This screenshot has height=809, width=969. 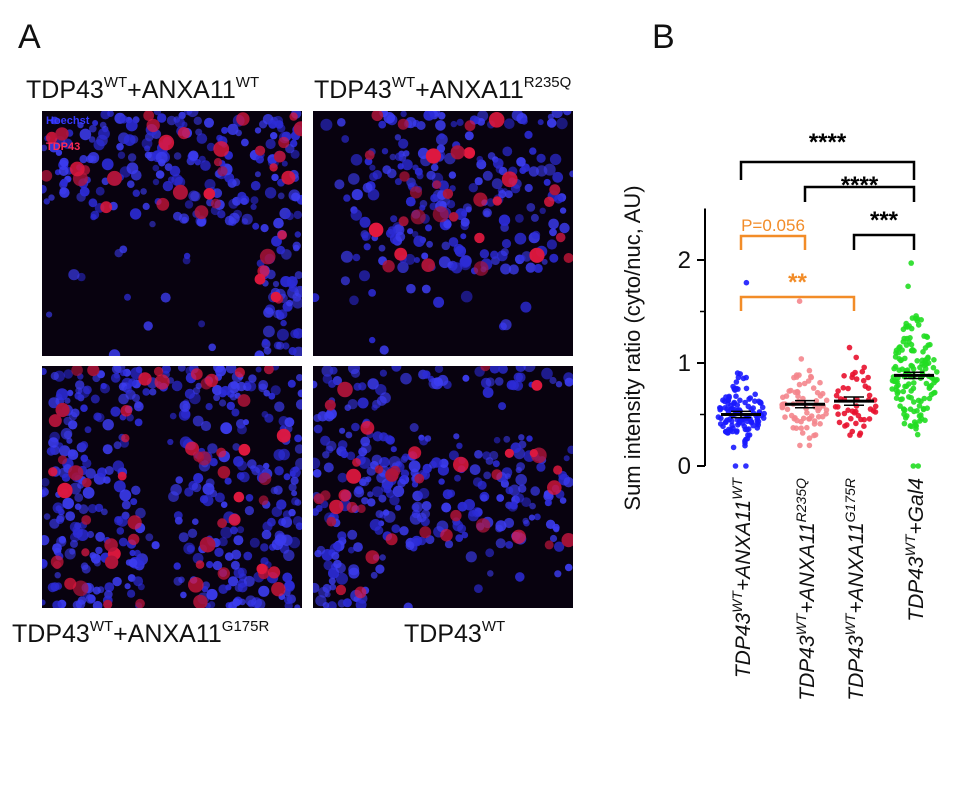 I want to click on x-label-2-part-2: +ANXA11, so click(x=856, y=567).